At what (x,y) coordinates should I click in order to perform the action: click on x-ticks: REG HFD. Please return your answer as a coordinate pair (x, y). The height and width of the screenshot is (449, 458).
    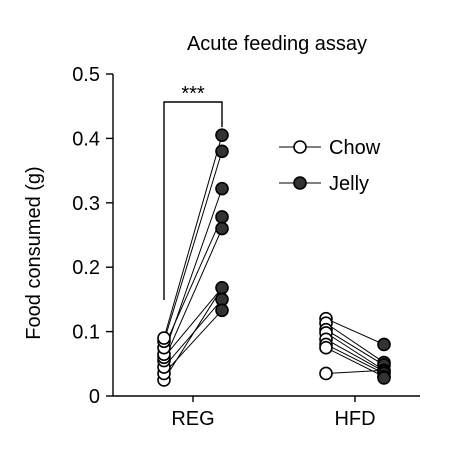
    Looking at the image, I should click on (273, 413).